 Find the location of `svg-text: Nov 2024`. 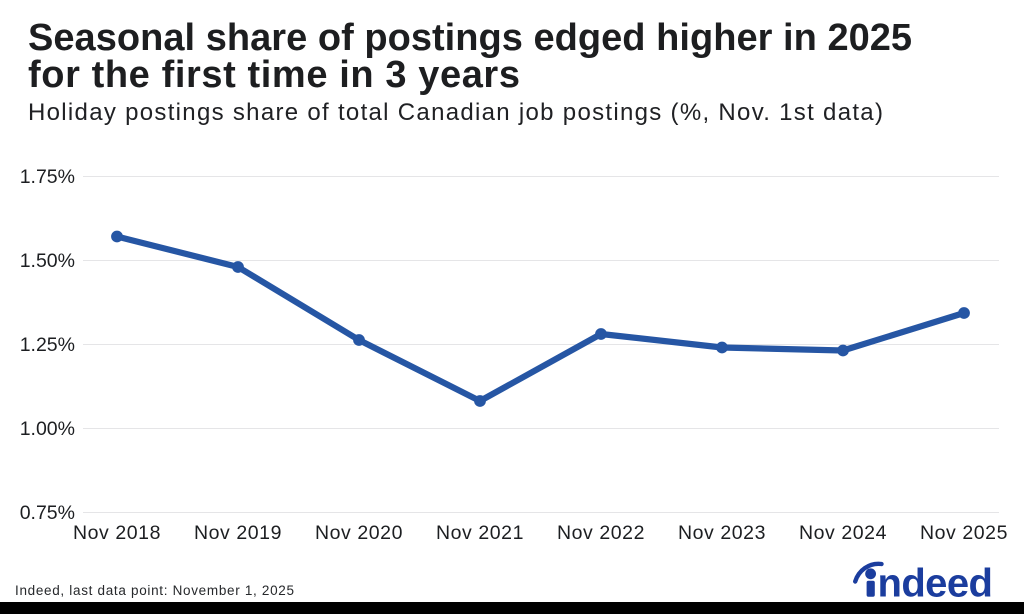

svg-text: Nov 2024 is located at coordinates (843, 533).